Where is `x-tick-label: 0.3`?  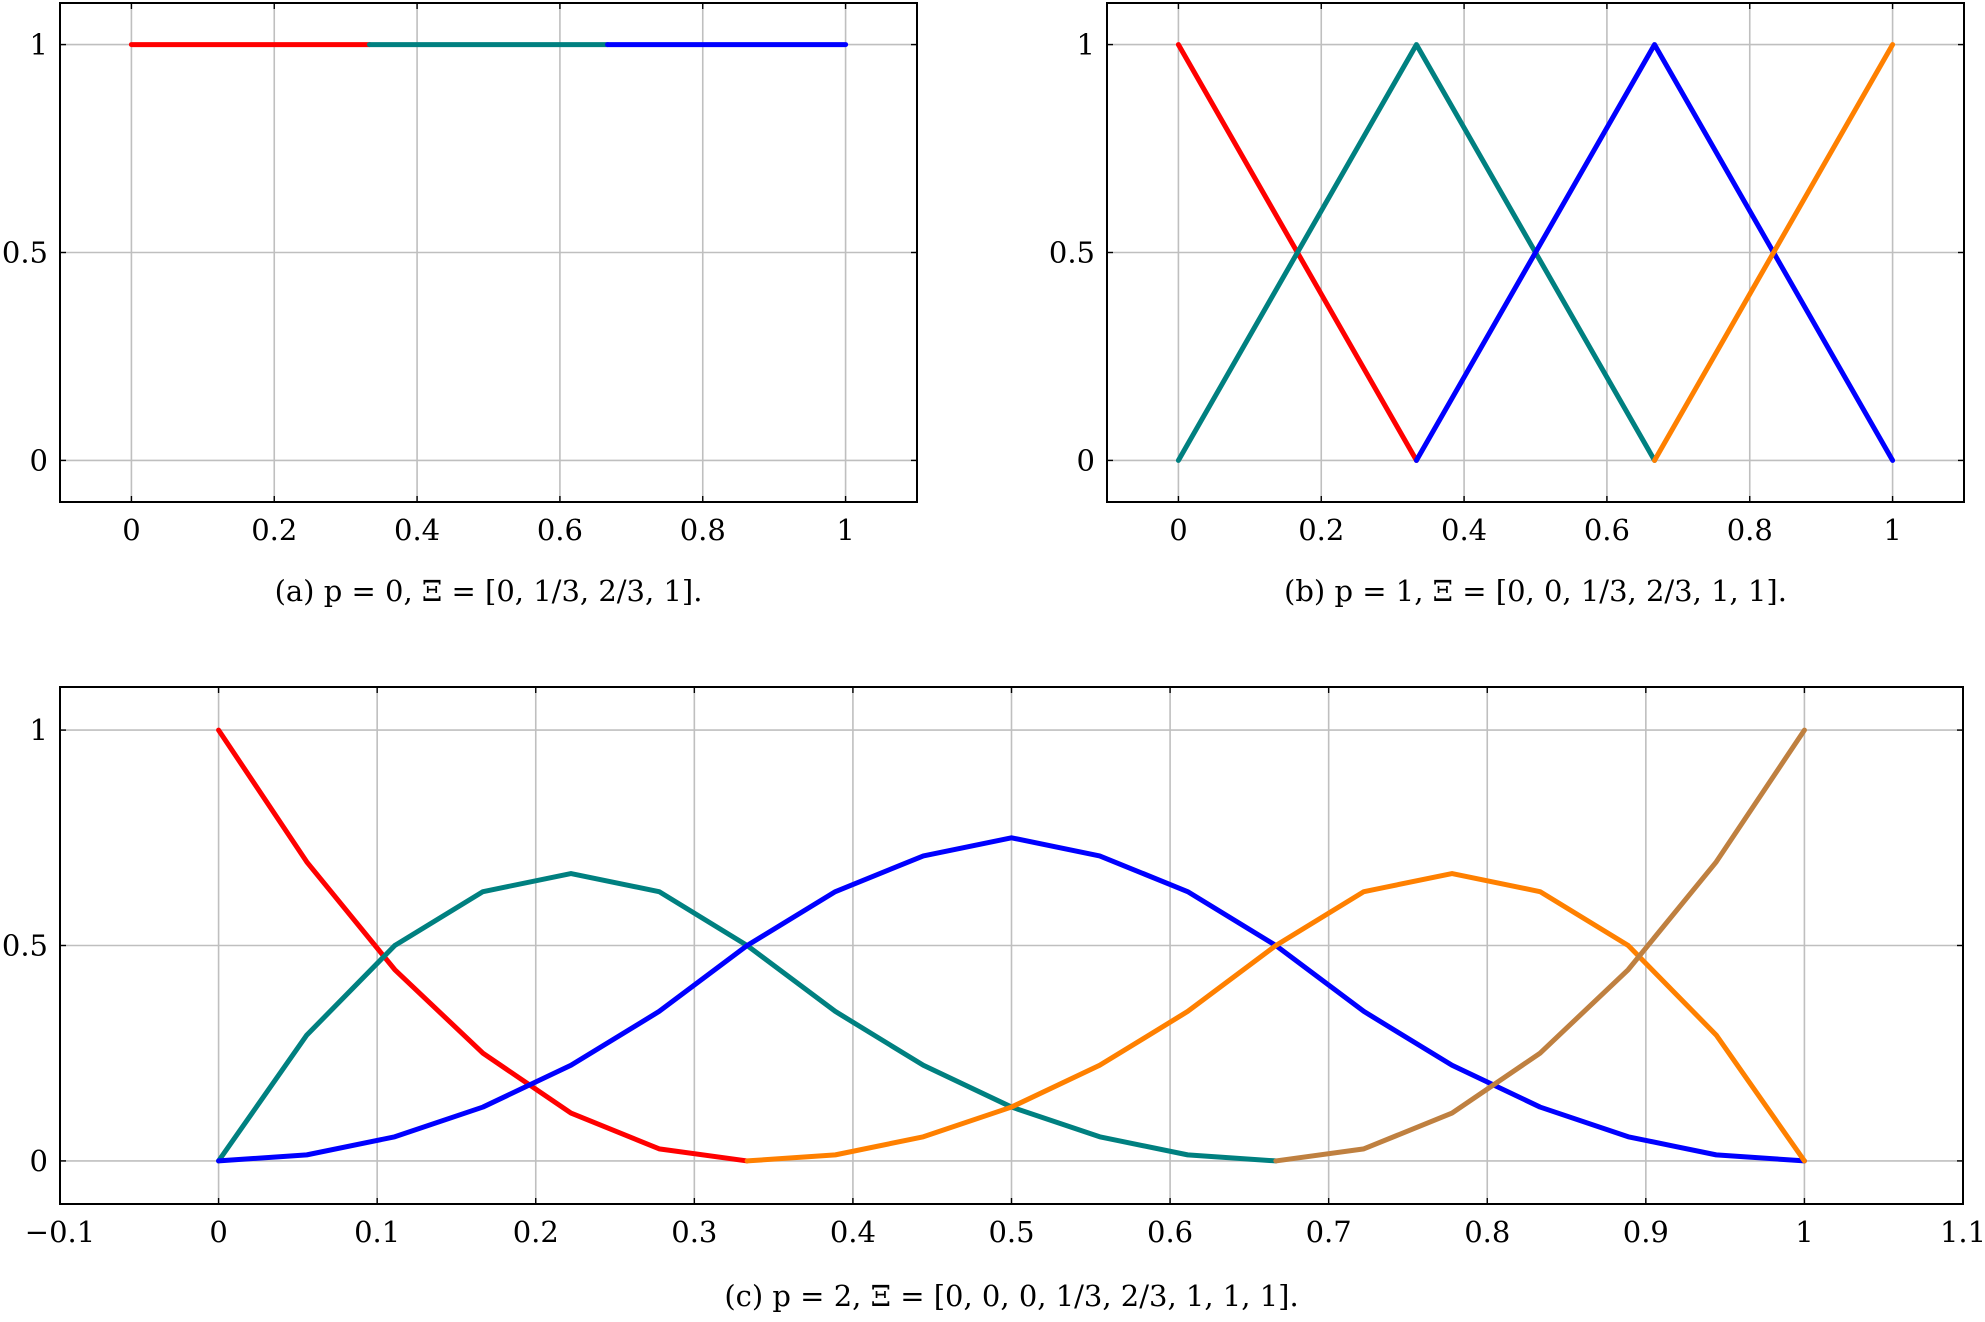 x-tick-label: 0.3 is located at coordinates (694, 1232).